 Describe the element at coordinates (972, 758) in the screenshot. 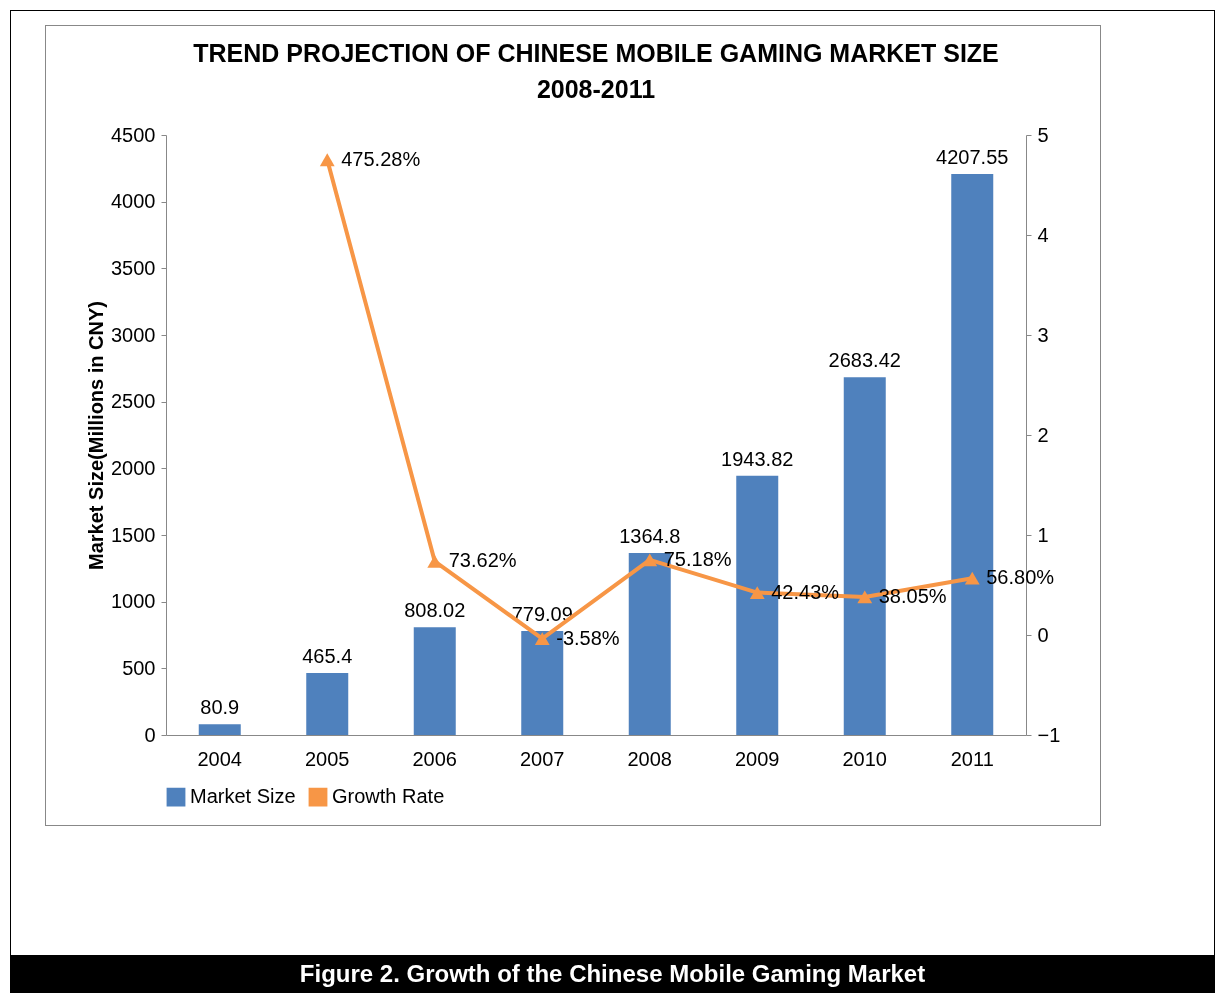

I see `x-tick-label: 2011` at that location.